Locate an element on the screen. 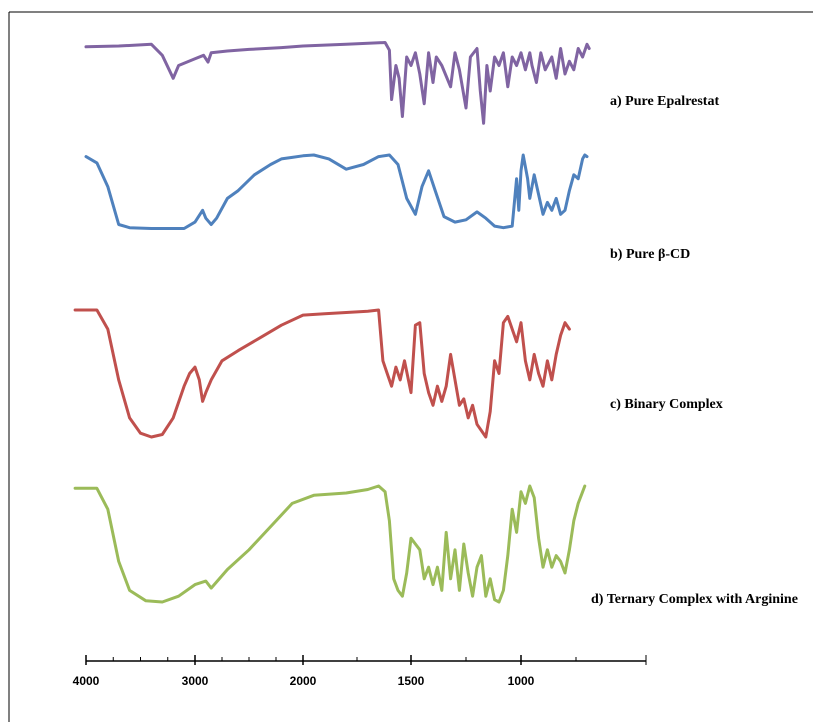 The width and height of the screenshot is (813, 722). series-label-1: a) Pure Epalrestat is located at coordinates (664, 101).